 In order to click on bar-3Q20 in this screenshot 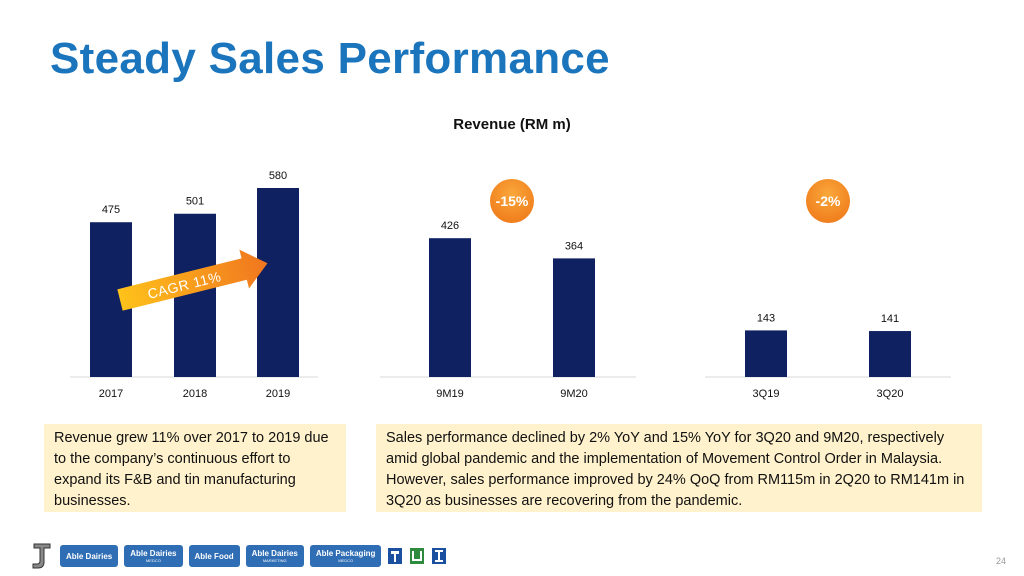, I will do `click(890, 354)`.